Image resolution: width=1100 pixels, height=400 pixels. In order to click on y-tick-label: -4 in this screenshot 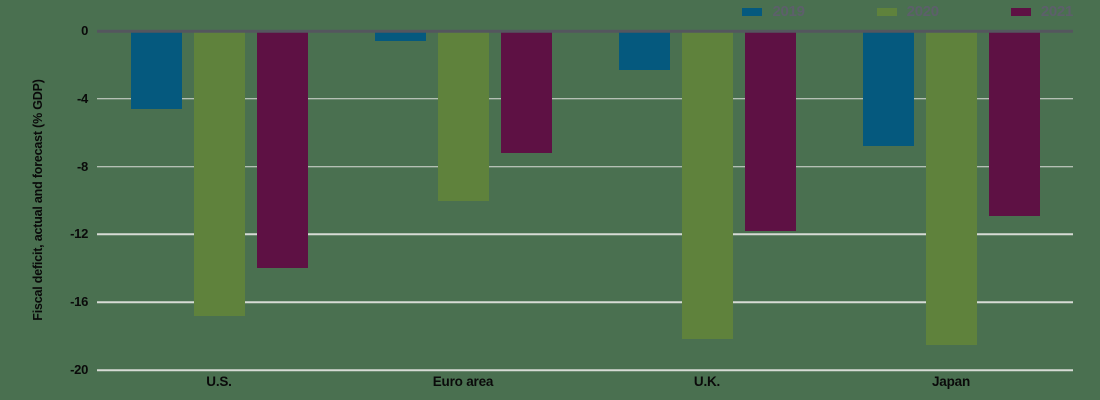, I will do `click(82, 98)`.